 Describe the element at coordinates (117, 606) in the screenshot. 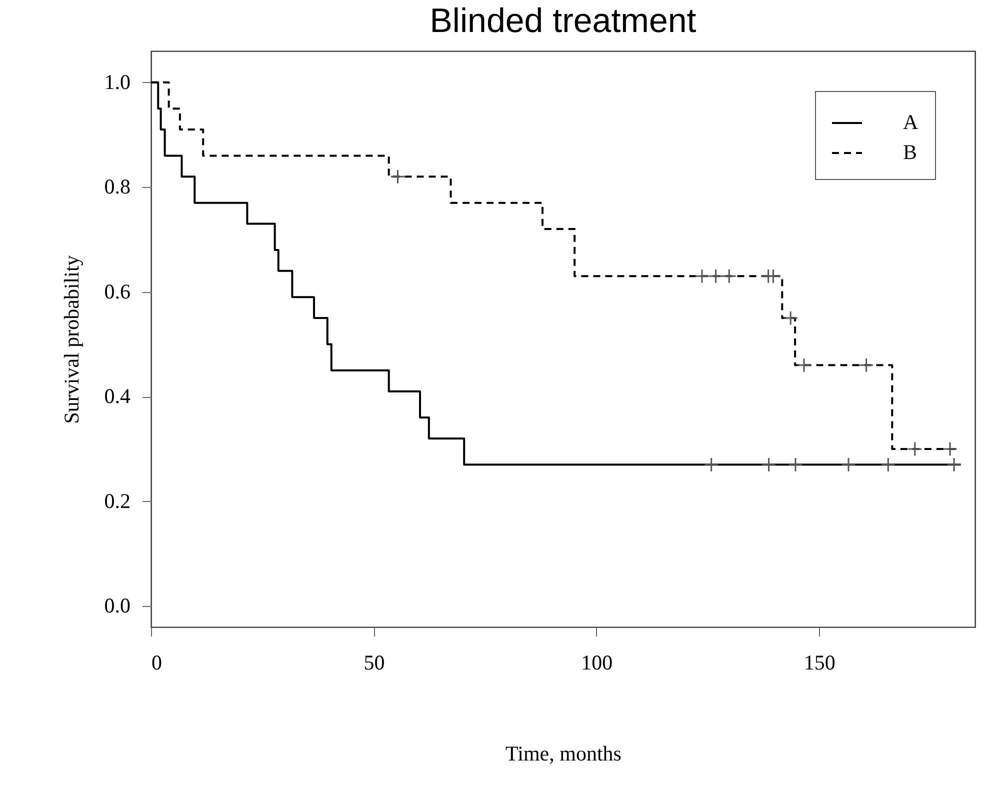

I see `y-tick-label: 0.0` at that location.